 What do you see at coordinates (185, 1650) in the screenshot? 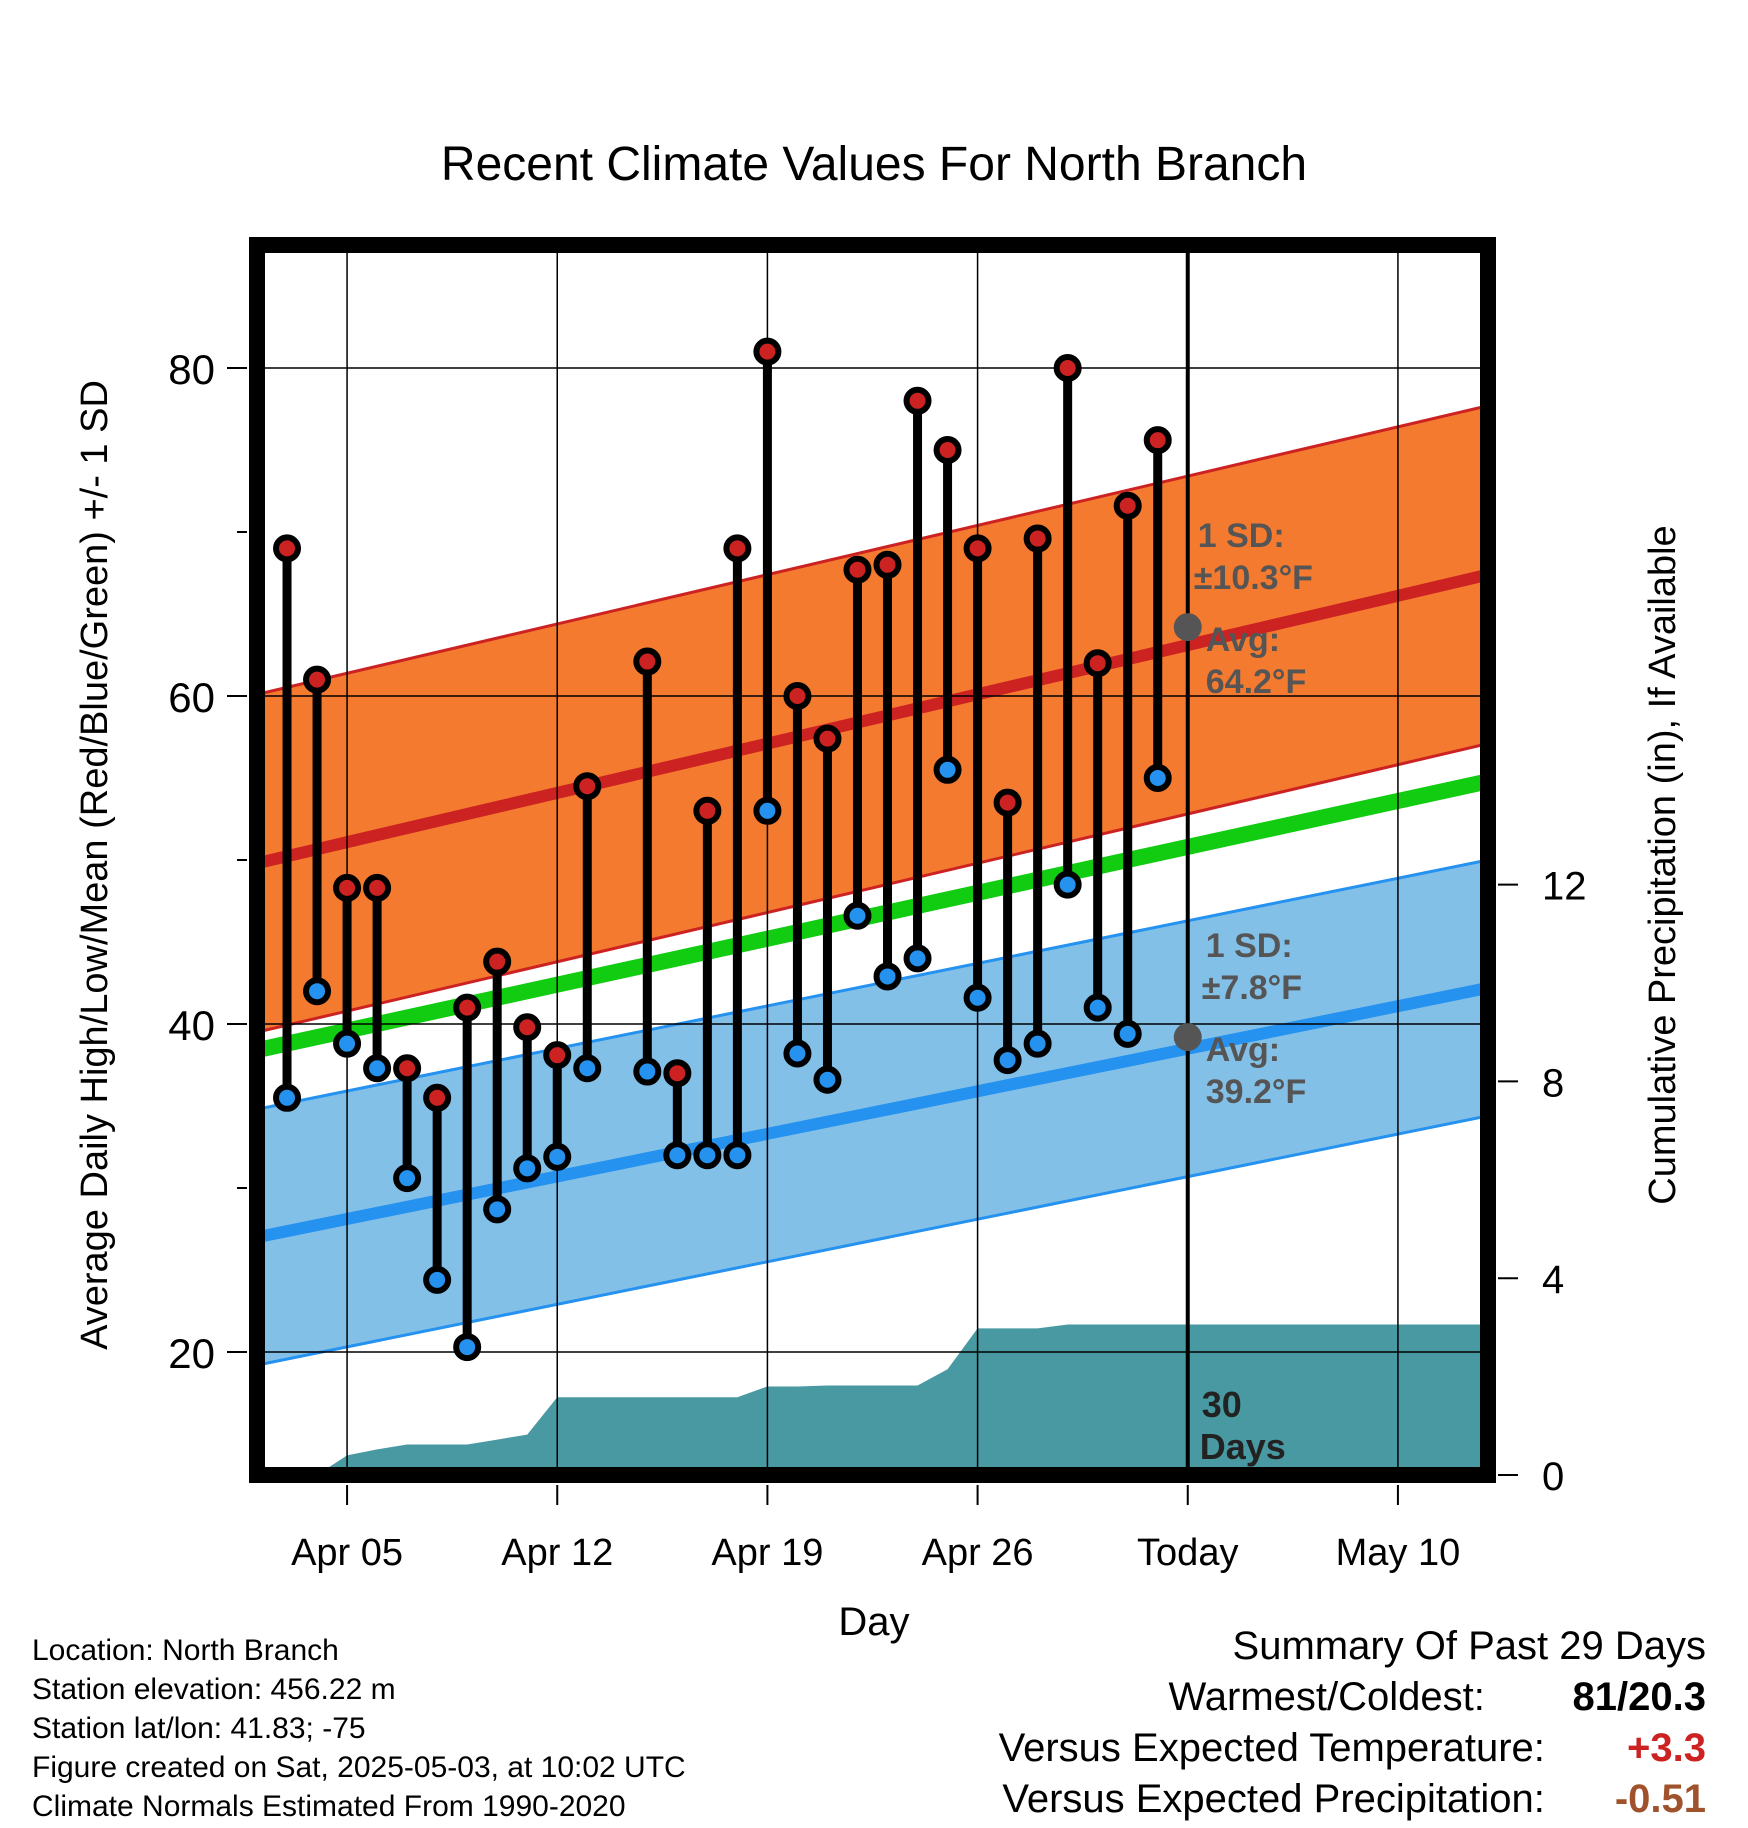
I see `footer-location: Location: North Branch` at bounding box center [185, 1650].